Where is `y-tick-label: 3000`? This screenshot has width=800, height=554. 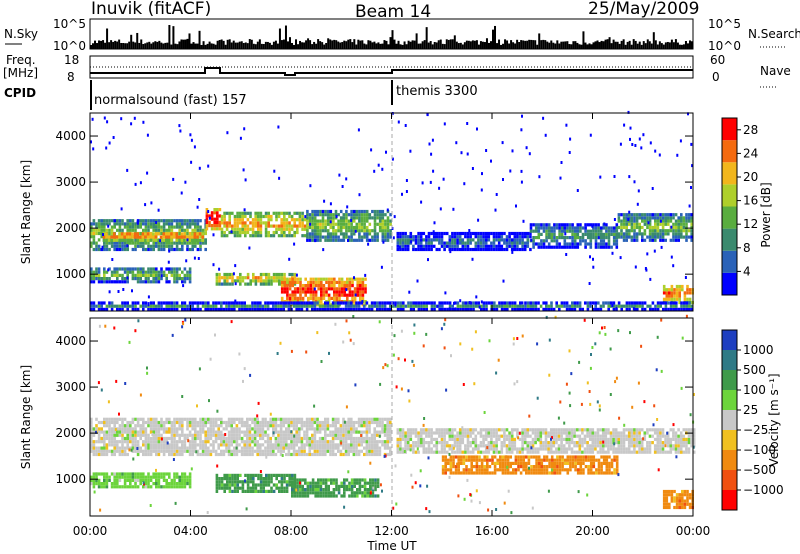 y-tick-label: 3000 is located at coordinates (70, 182).